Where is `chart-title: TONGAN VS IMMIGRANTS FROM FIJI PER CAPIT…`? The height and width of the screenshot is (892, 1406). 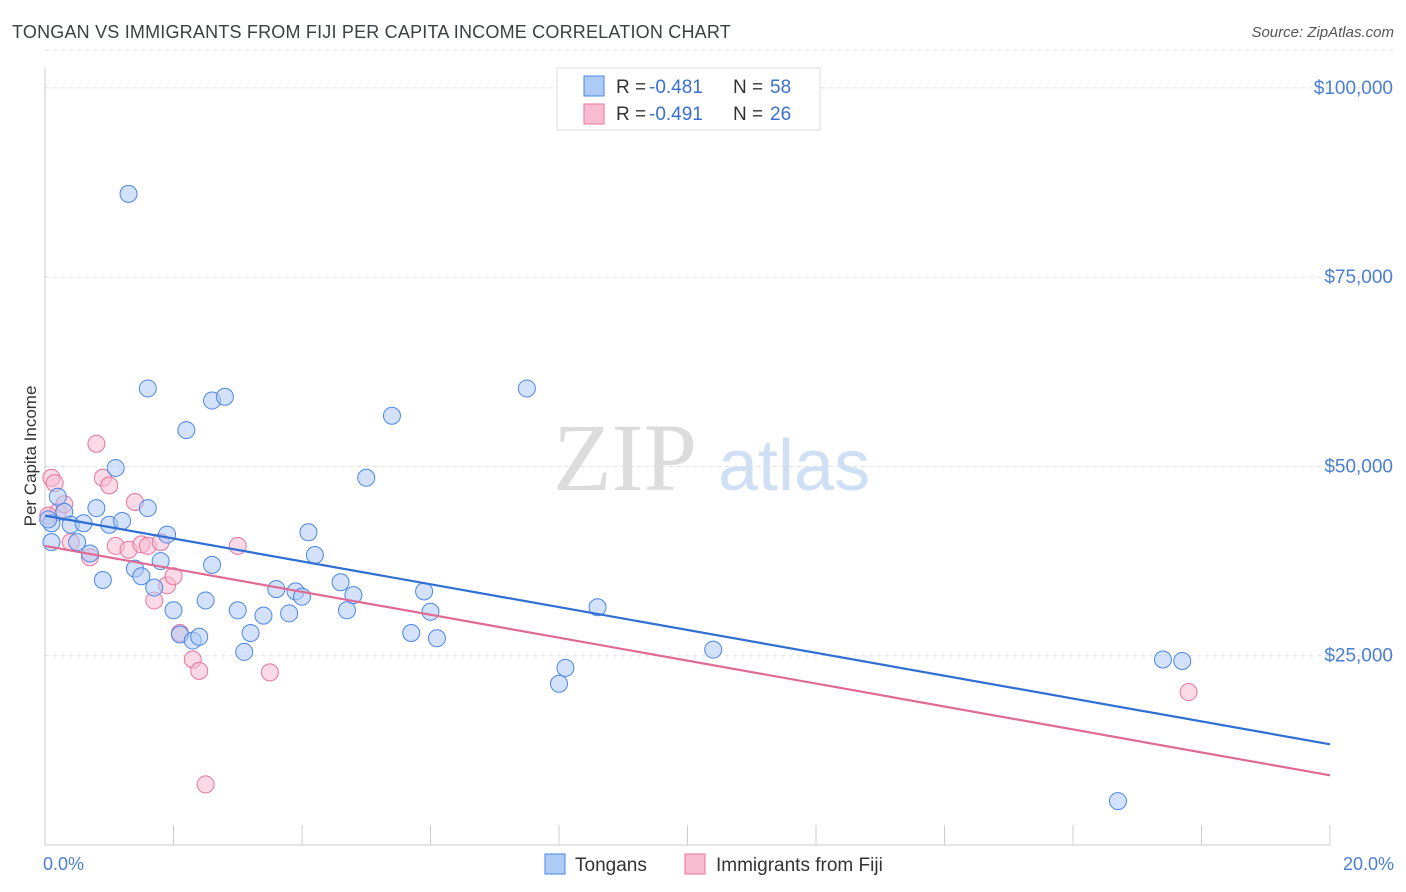 chart-title: TONGAN VS IMMIGRANTS FROM FIJI PER CAPIT… is located at coordinates (371, 32).